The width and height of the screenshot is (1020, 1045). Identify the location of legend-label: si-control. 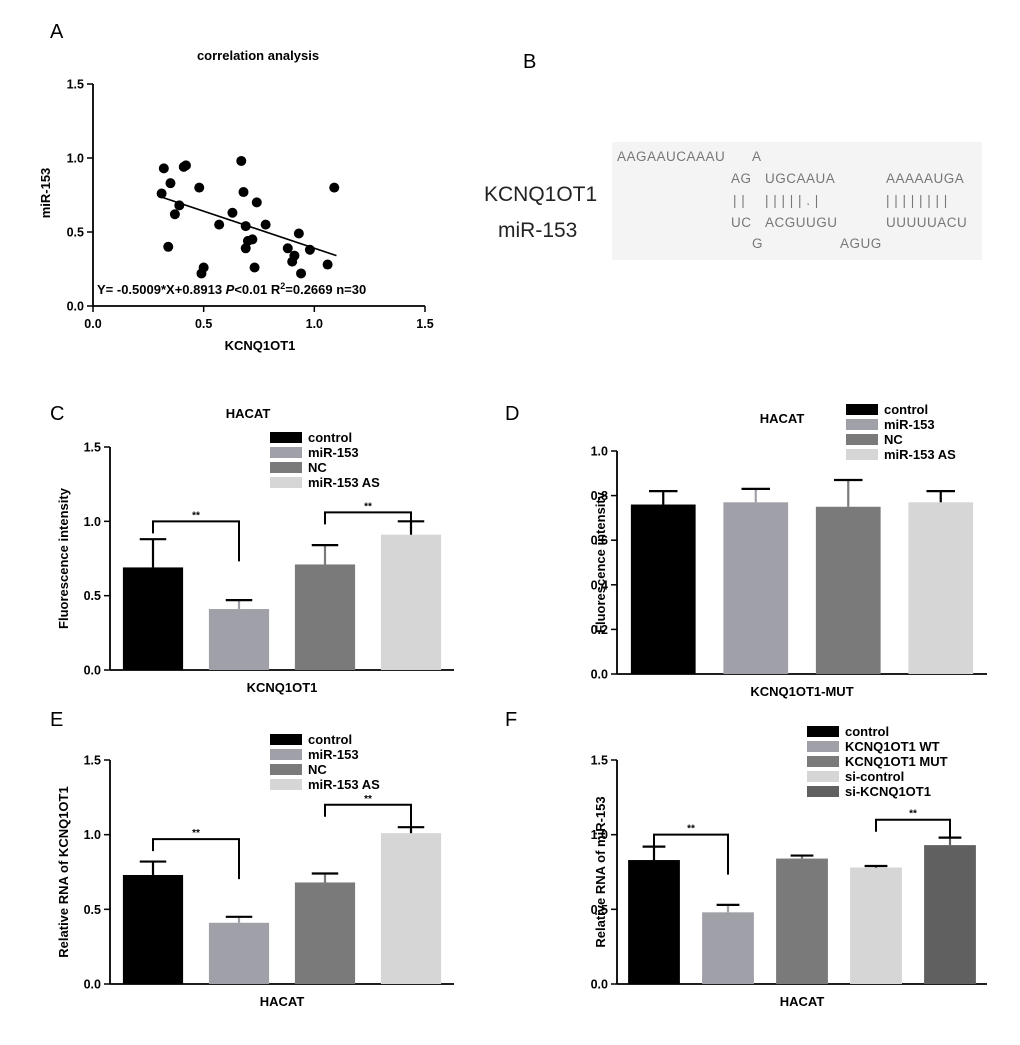
(874, 776).